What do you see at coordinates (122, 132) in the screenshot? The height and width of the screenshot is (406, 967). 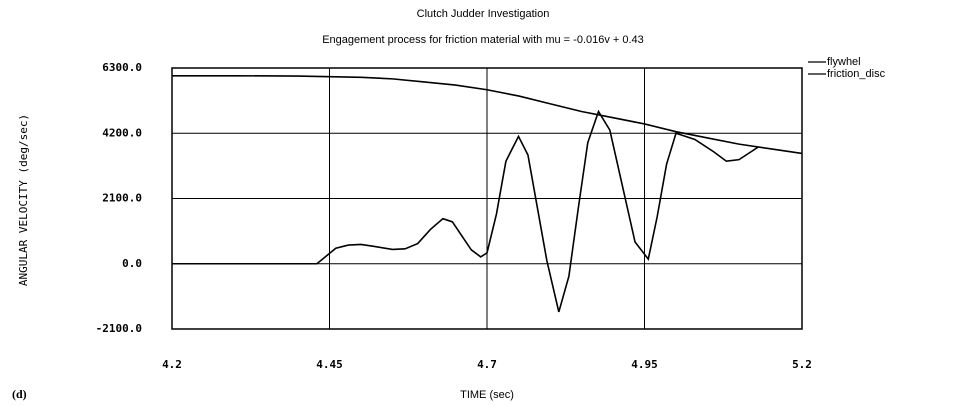 I see `y-tick-label: 4200.0` at bounding box center [122, 132].